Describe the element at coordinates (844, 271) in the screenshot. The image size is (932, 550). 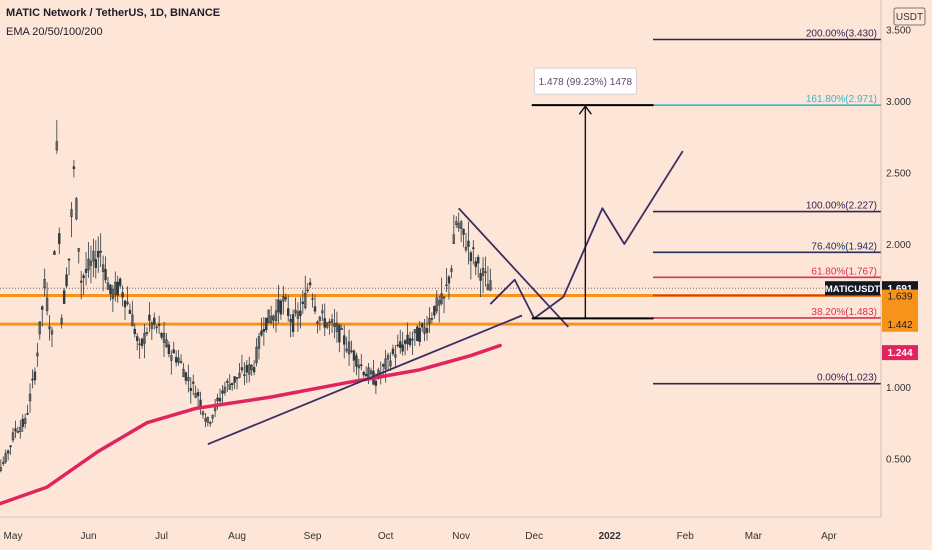
I see `fib-level-label: 61.80%(1.767)` at that location.